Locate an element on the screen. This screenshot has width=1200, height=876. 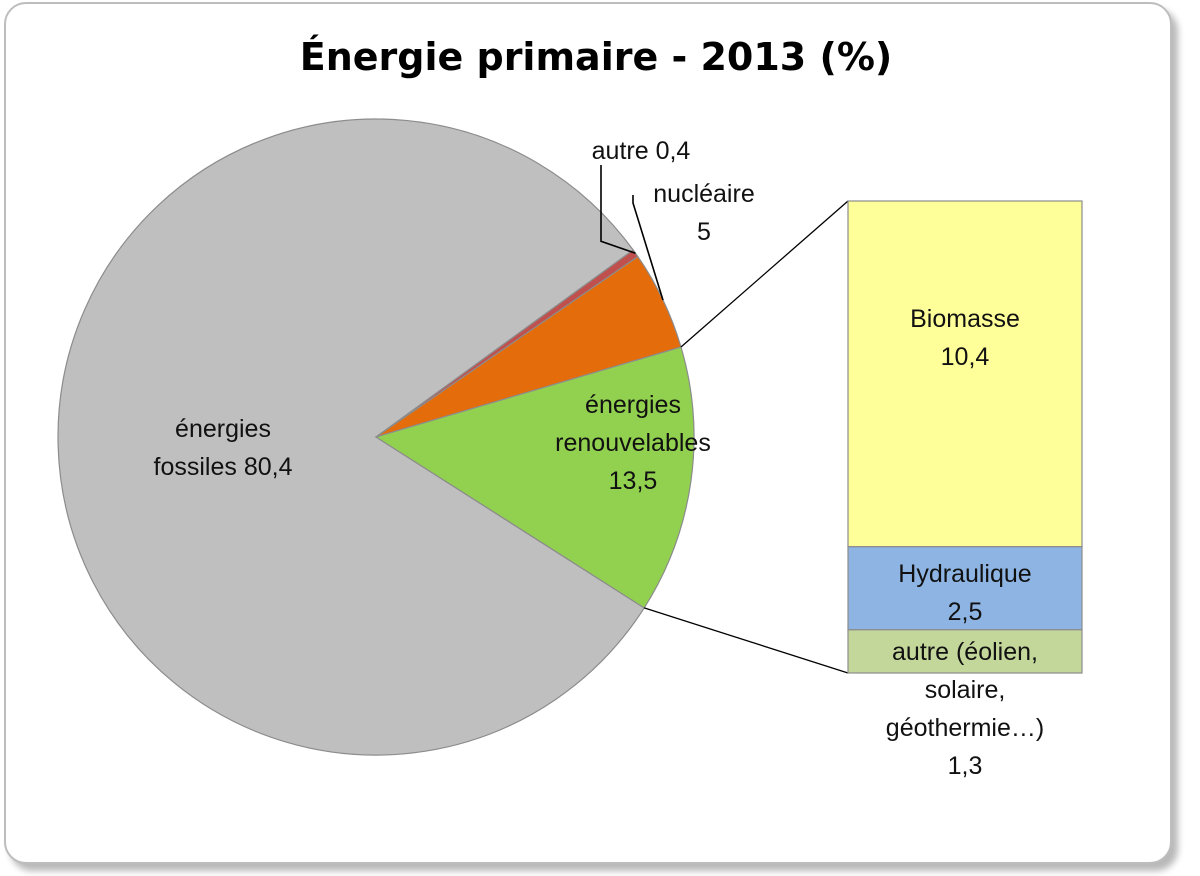
data-label-line: 13,5 is located at coordinates (633, 481).